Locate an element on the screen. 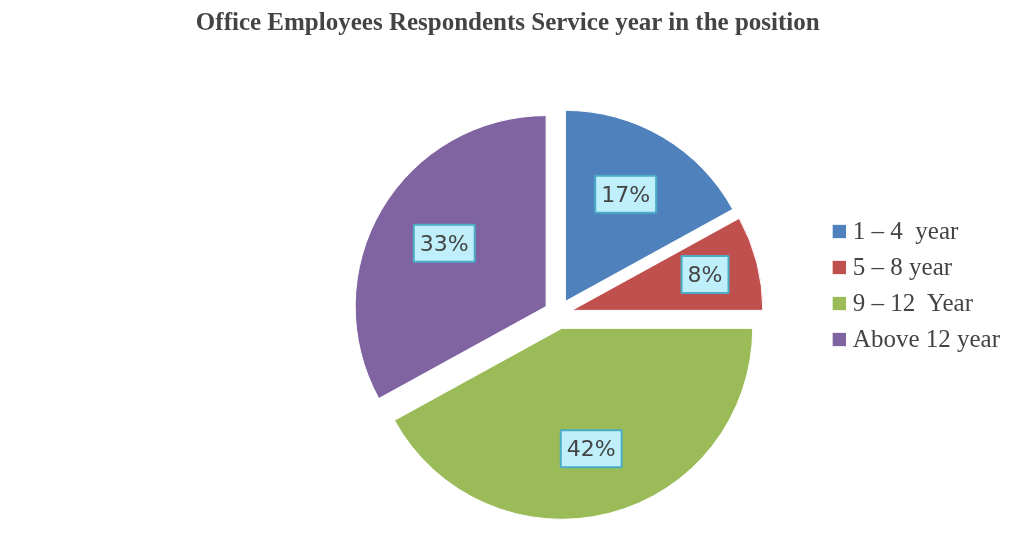 The width and height of the screenshot is (1021, 540). data-label: 8% is located at coordinates (705, 274).